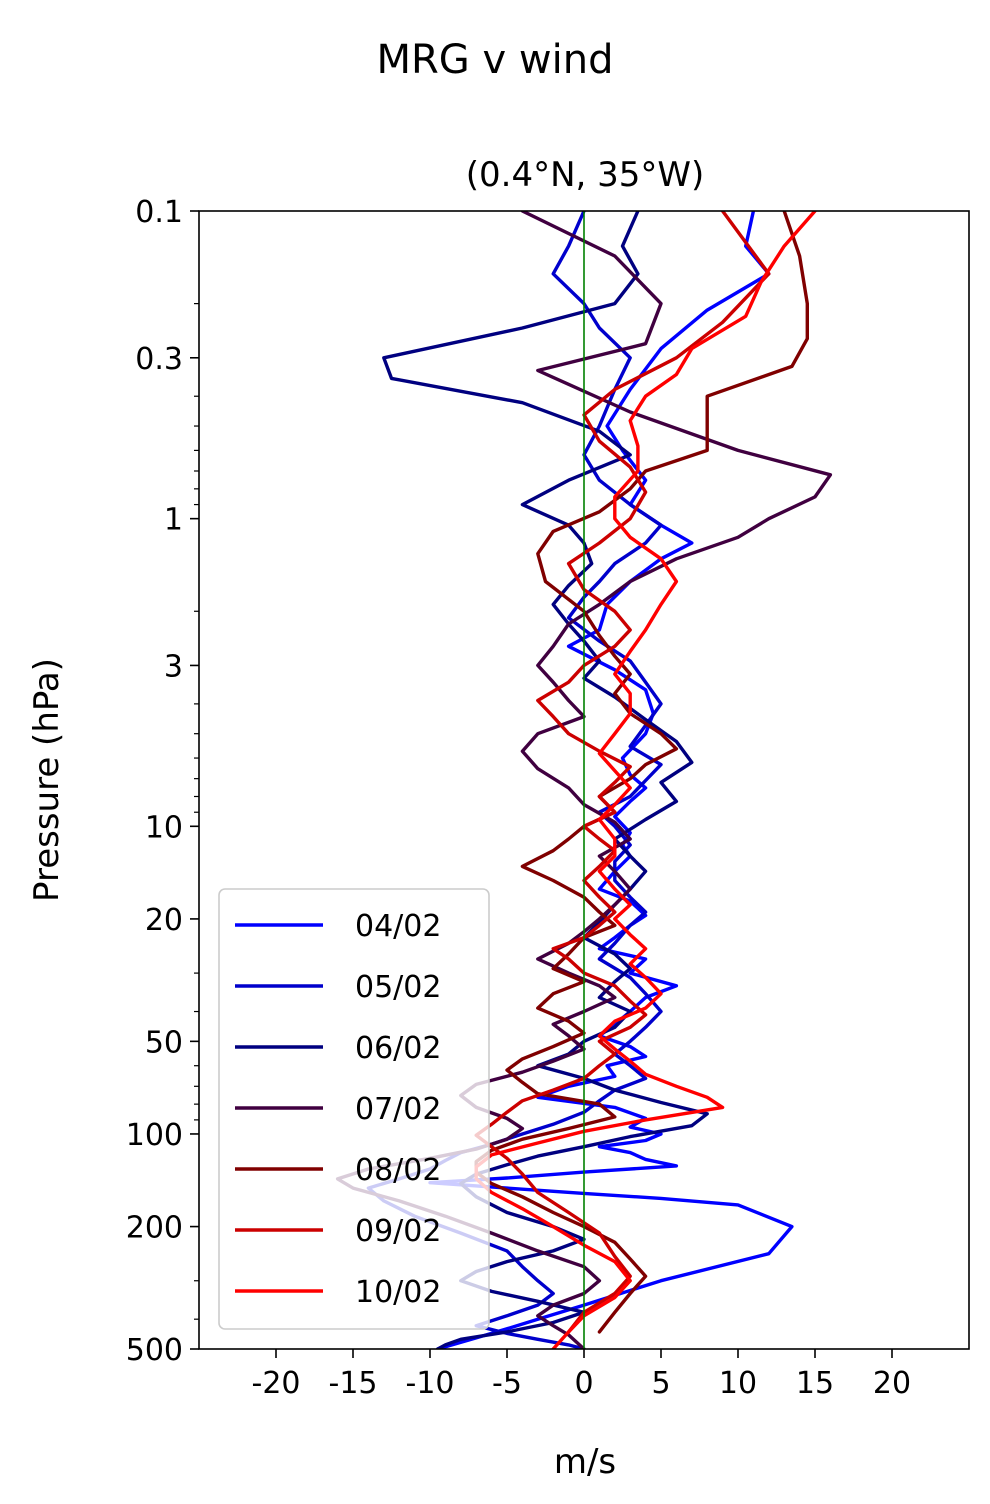 The image size is (990, 1504). What do you see at coordinates (398, 987) in the screenshot?
I see `legend-label-2: 05/02` at bounding box center [398, 987].